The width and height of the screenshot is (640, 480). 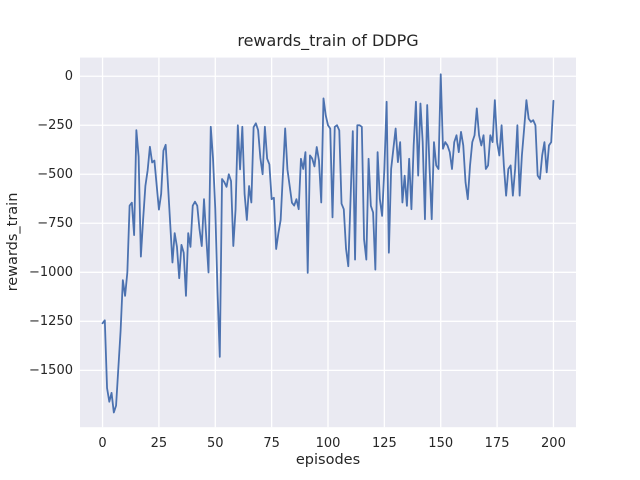 I want to click on y-tick-label-−1250: −1250, so click(x=51, y=321).